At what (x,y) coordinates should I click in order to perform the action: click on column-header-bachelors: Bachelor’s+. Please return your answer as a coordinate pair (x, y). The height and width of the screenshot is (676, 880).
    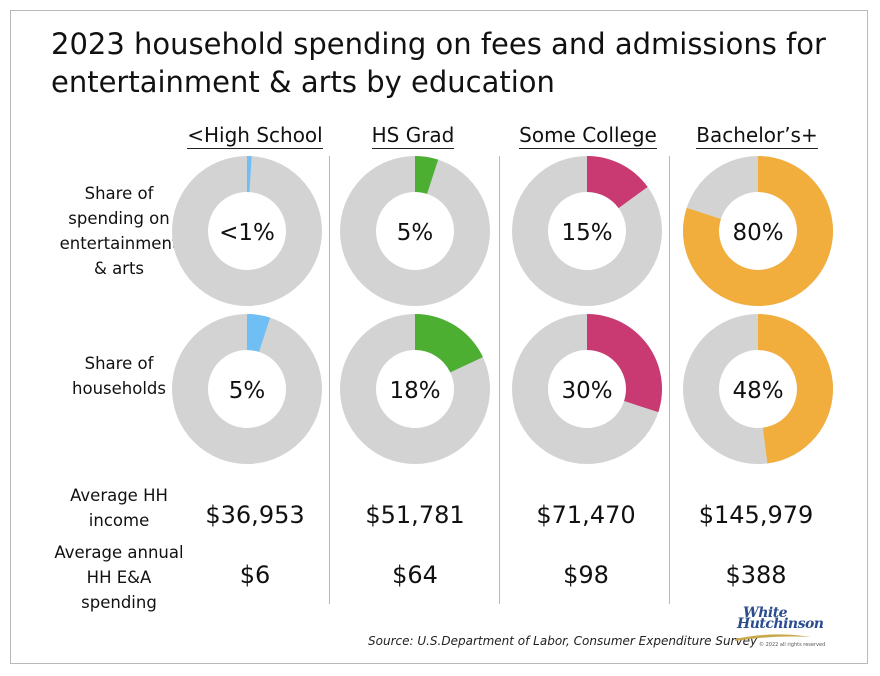
    Looking at the image, I should click on (757, 136).